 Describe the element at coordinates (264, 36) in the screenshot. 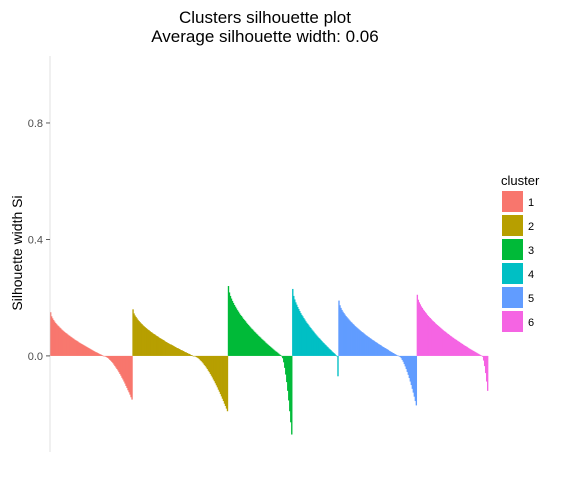

I see `chart-subtitle: Average silhouette width: 0.06` at that location.